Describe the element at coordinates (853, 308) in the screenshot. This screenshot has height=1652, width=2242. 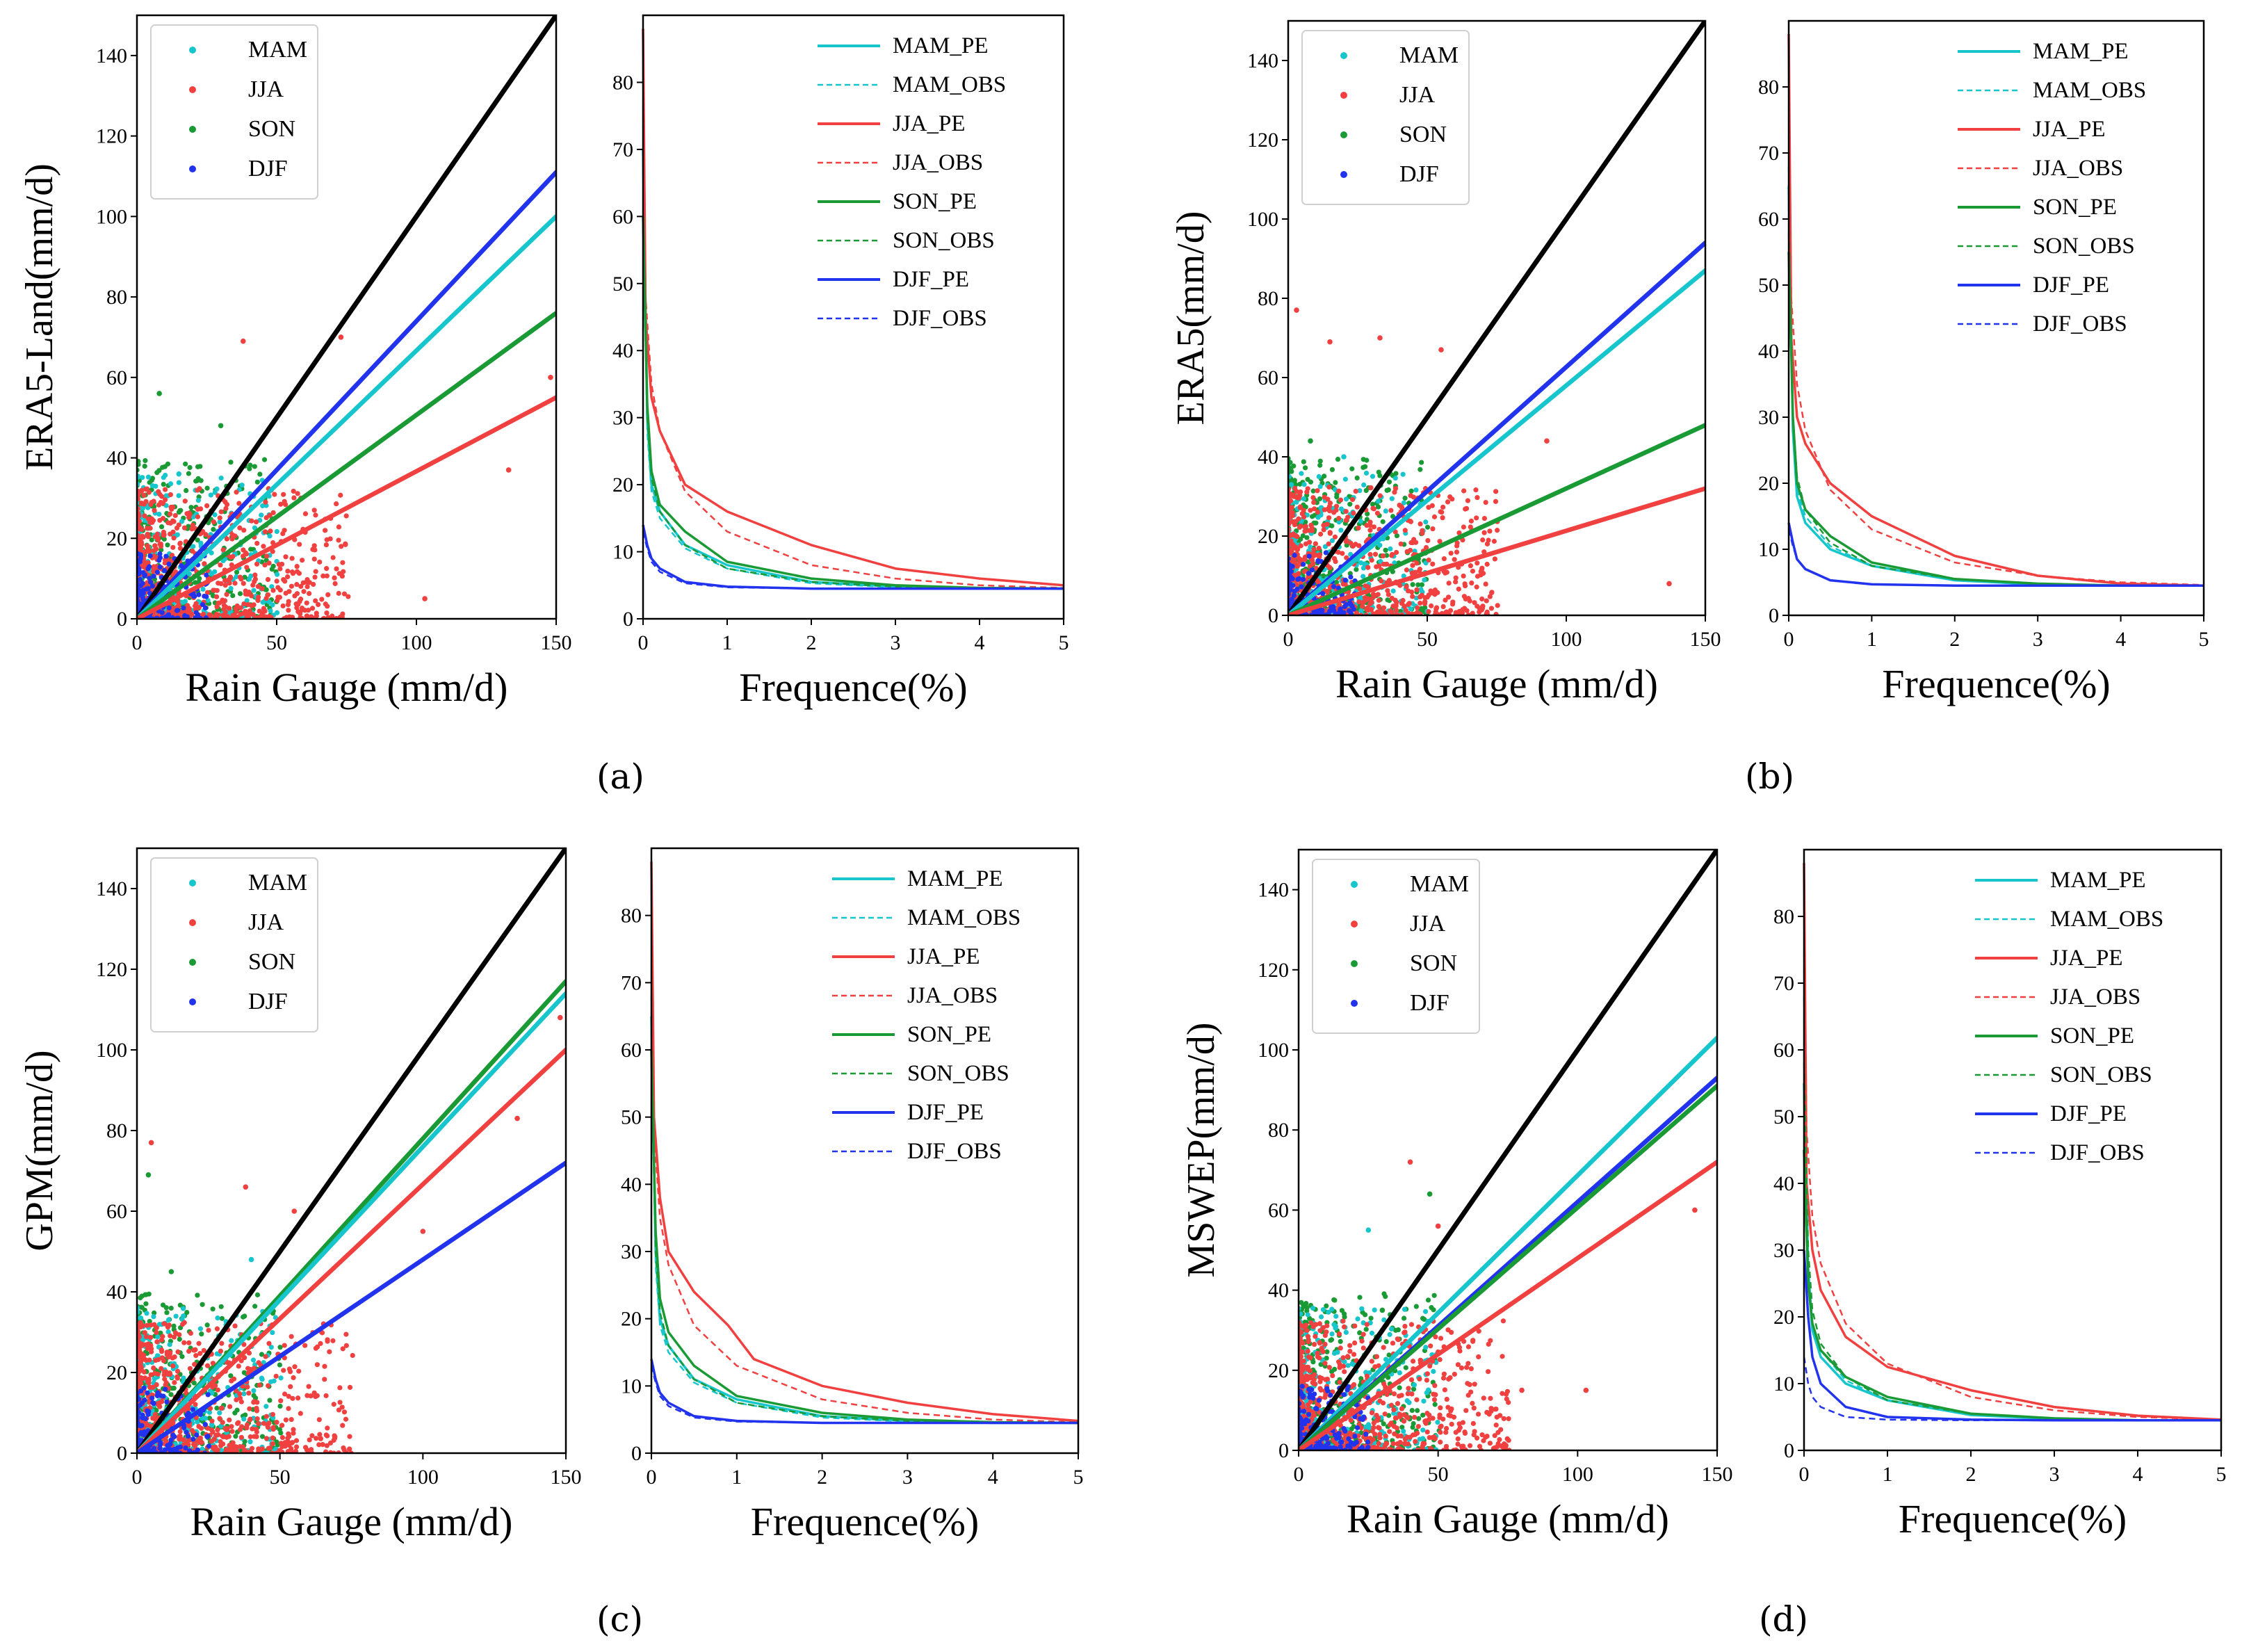
I see `a-freq-series-JJA_PE` at that location.